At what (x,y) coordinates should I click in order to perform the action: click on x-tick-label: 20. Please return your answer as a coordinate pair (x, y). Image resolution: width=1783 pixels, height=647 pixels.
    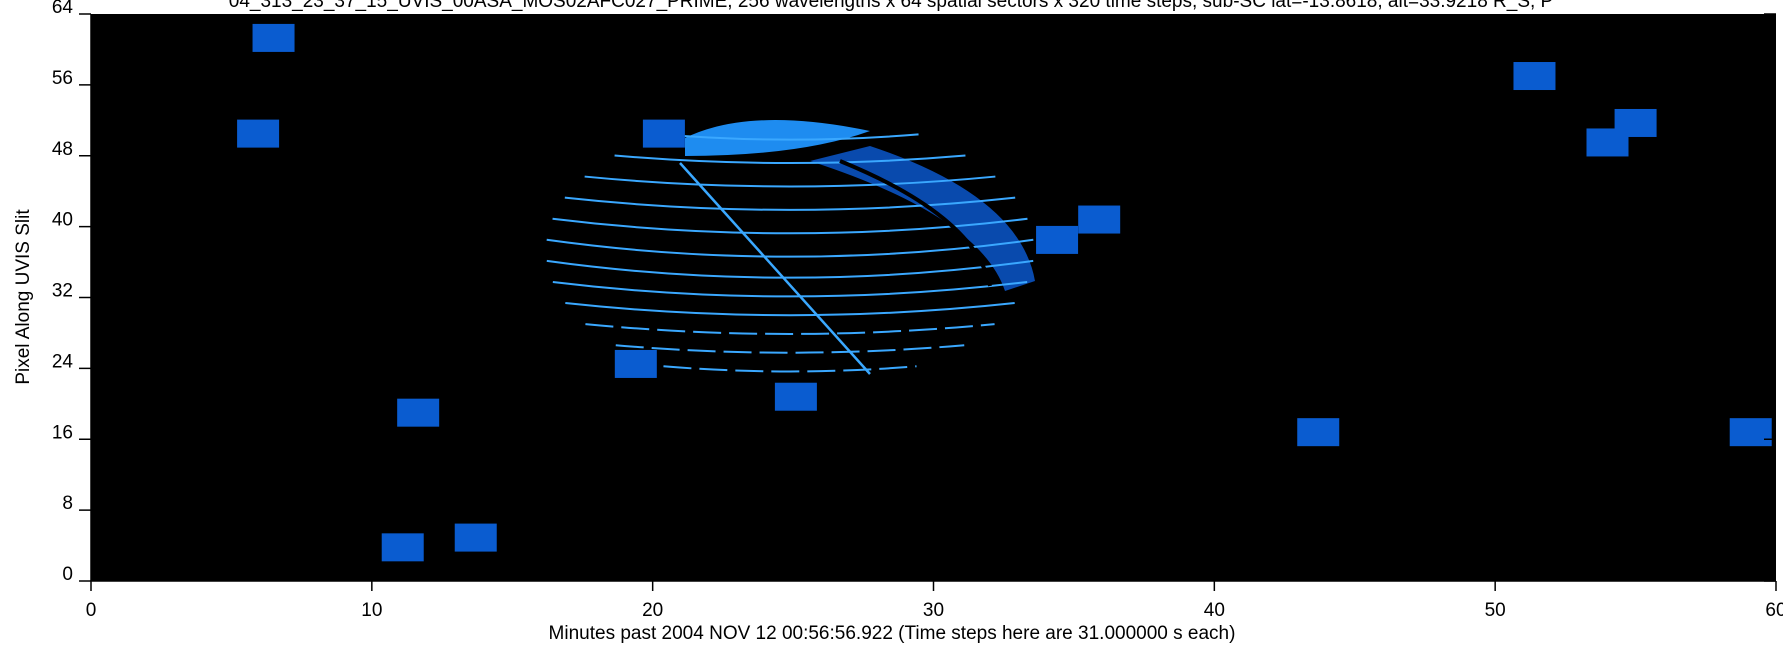
    Looking at the image, I should click on (652, 610).